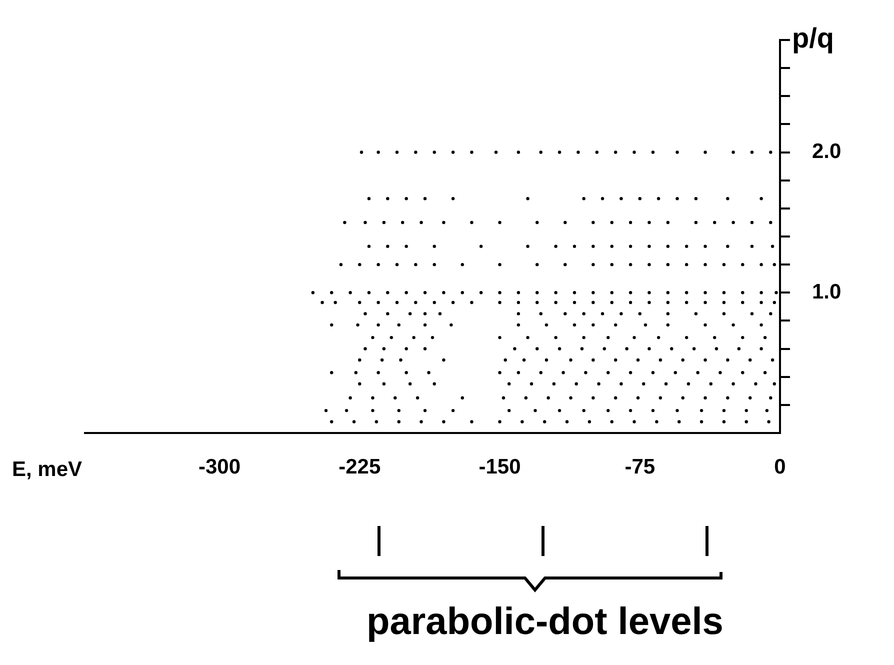 The image size is (894, 665). What do you see at coordinates (827, 152) in the screenshot?
I see `y-tick-label: 2.0` at bounding box center [827, 152].